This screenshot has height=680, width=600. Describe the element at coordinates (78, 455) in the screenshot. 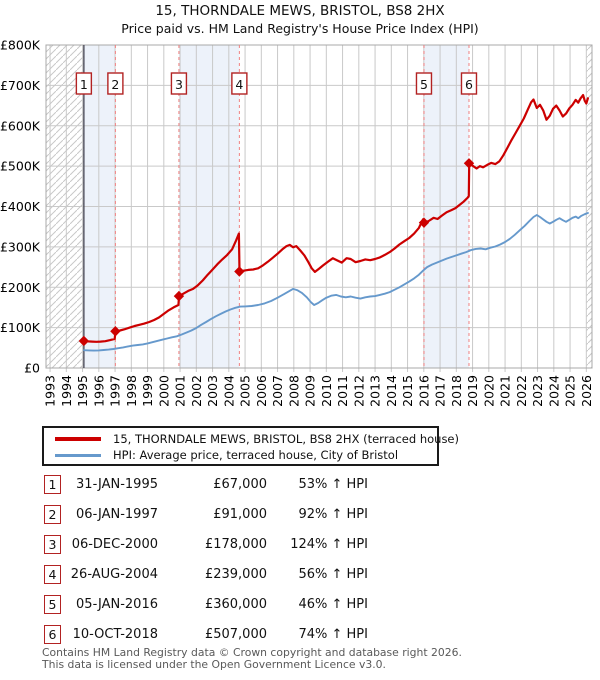

I see `legend-swatch-hpi-line` at that location.